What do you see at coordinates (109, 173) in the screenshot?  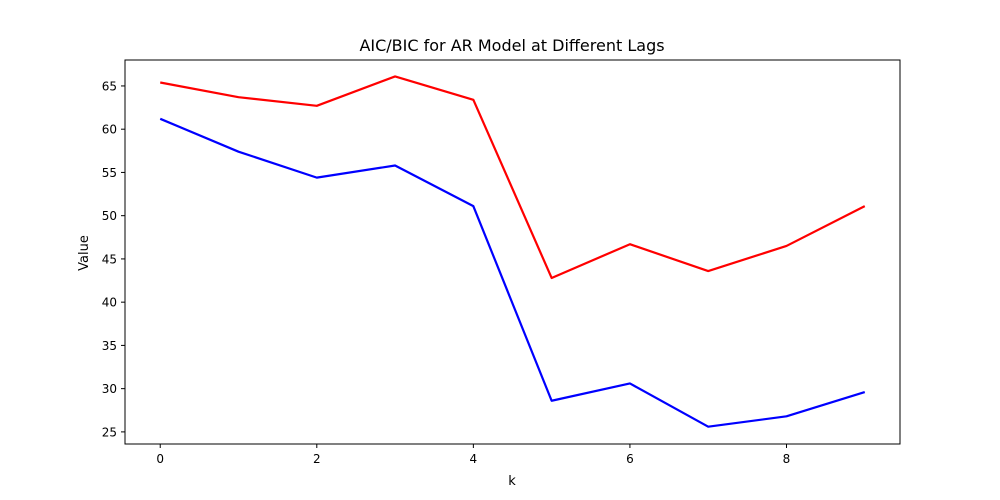 I see `y-tick-label: 55` at bounding box center [109, 173].